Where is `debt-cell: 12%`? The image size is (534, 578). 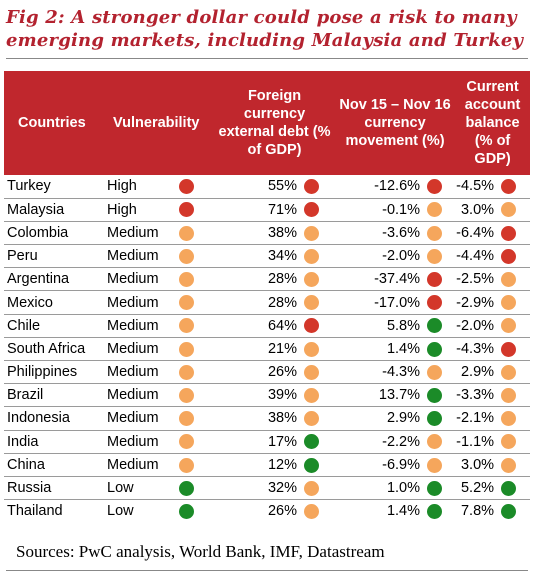 debt-cell: 12% is located at coordinates (258, 465).